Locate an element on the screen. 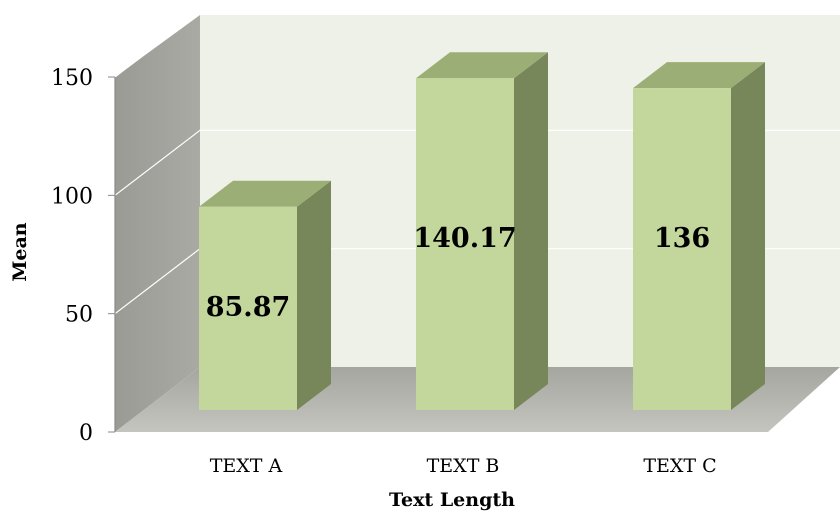 The image size is (840, 515). data-label: 136 is located at coordinates (682, 238).